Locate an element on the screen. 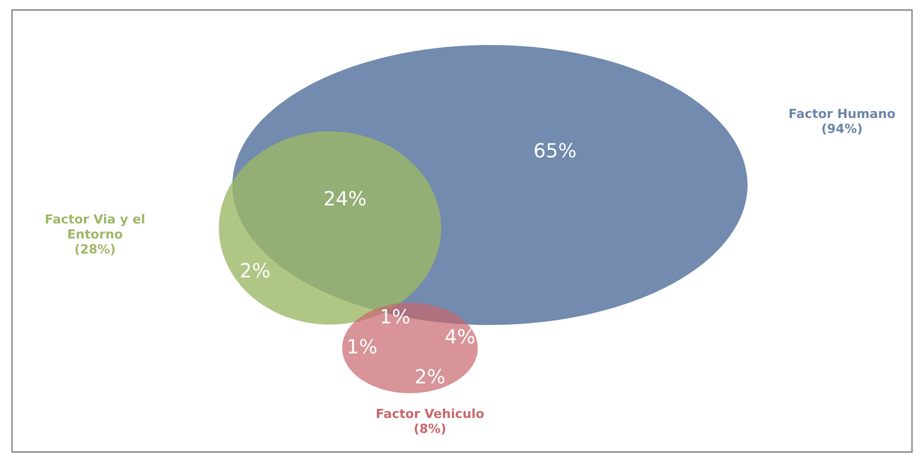  data-label: (8%) is located at coordinates (430, 429).